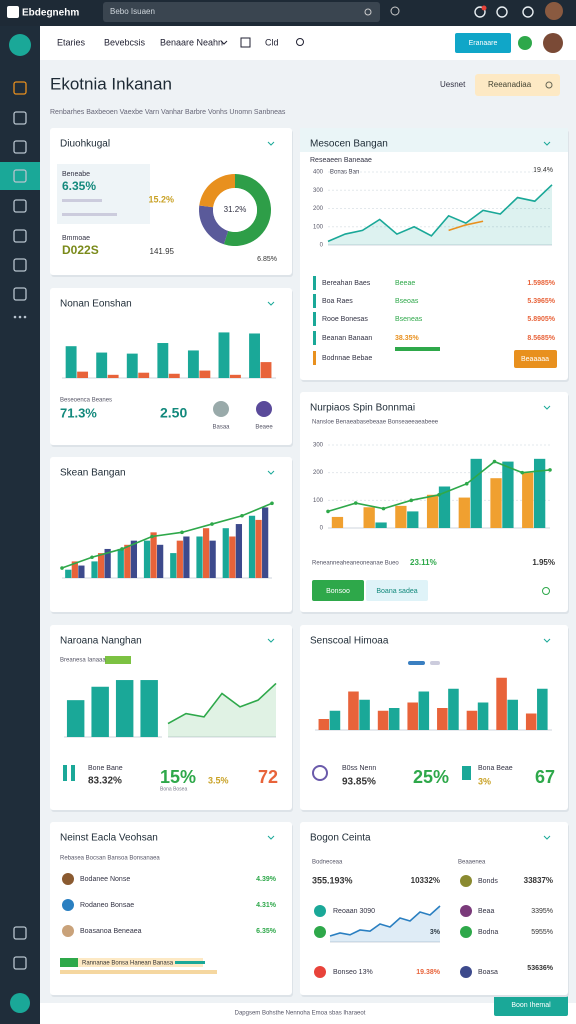  I want to click on card-title: Bogon Ceinta, so click(340, 838).